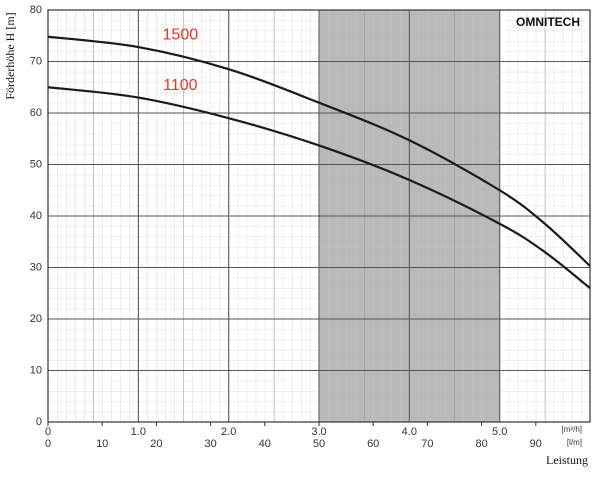 This screenshot has width=600, height=479. Describe the element at coordinates (138, 432) in the screenshot. I see `x-tick-label: 1.0` at that location.